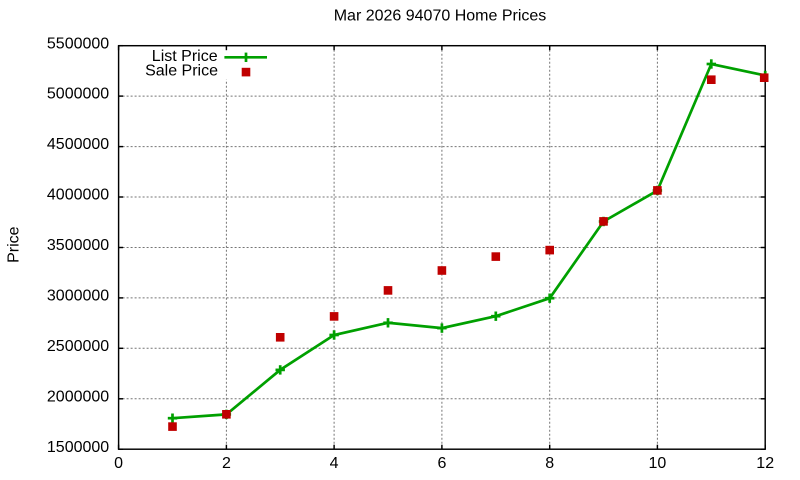 The image size is (800, 480). Describe the element at coordinates (181, 71) in the screenshot. I see `svg-text: Sale Price` at that location.